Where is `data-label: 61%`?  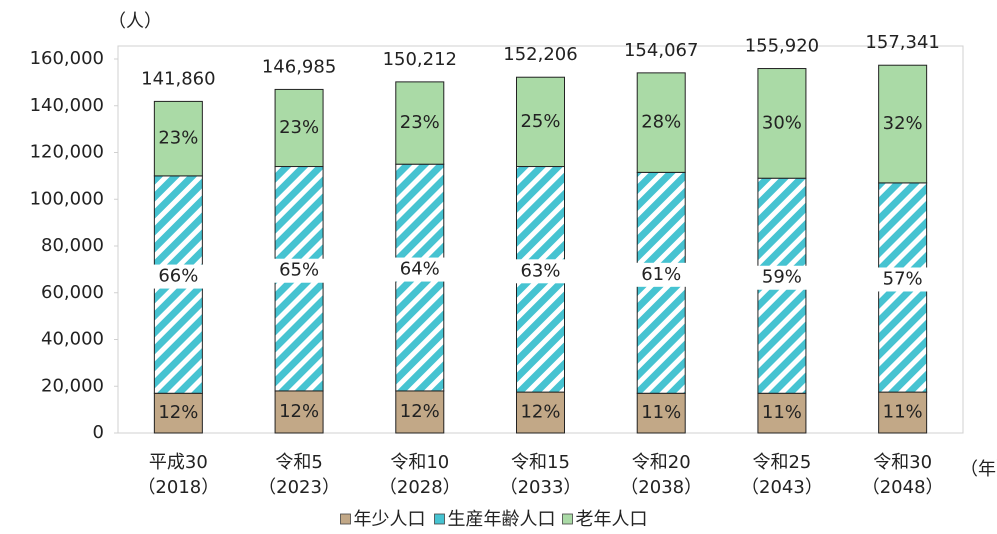
data-label: 61% is located at coordinates (661, 274).